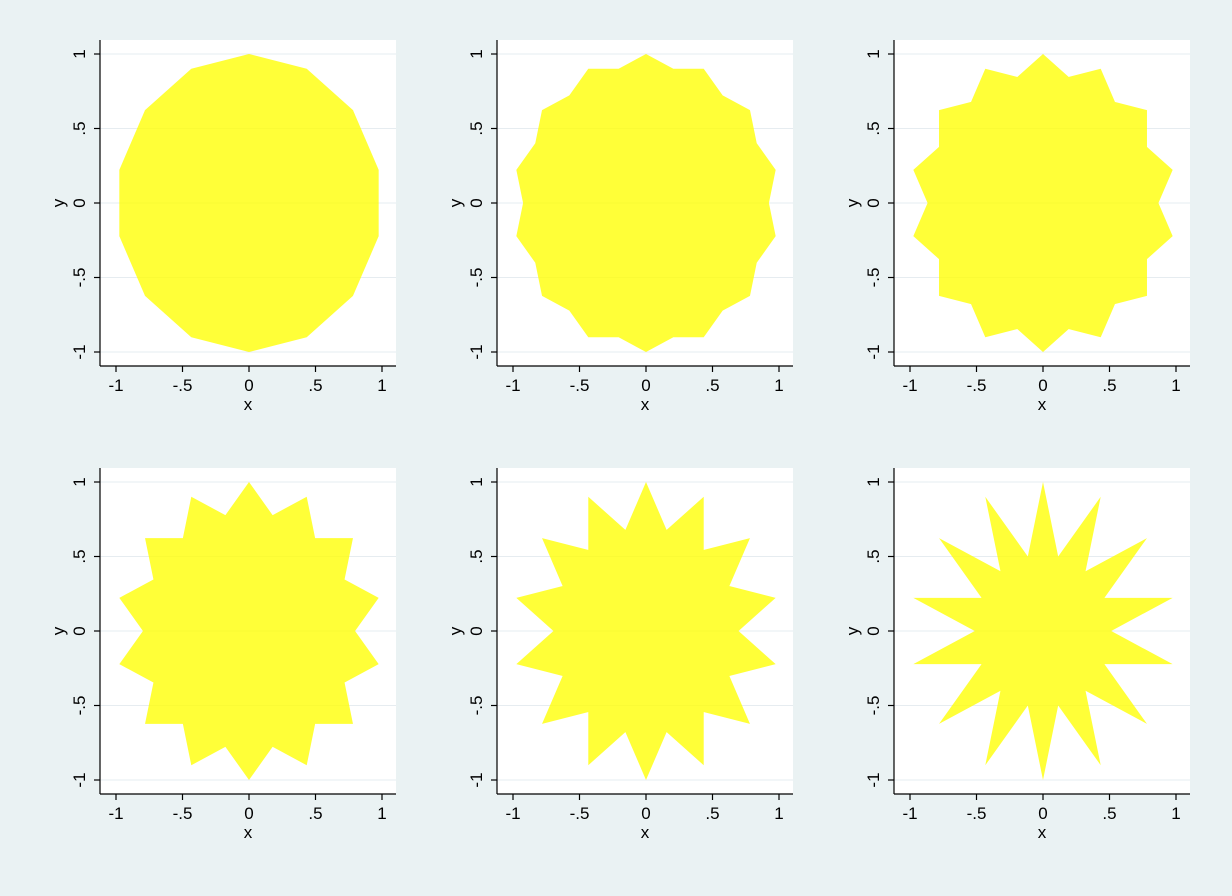 Image resolution: width=1232 pixels, height=896 pixels. I want to click on chart-panel-4: -1 -.5 0 .5 1 x -1 -.5 0 .5 1 y, so click(222, 655).